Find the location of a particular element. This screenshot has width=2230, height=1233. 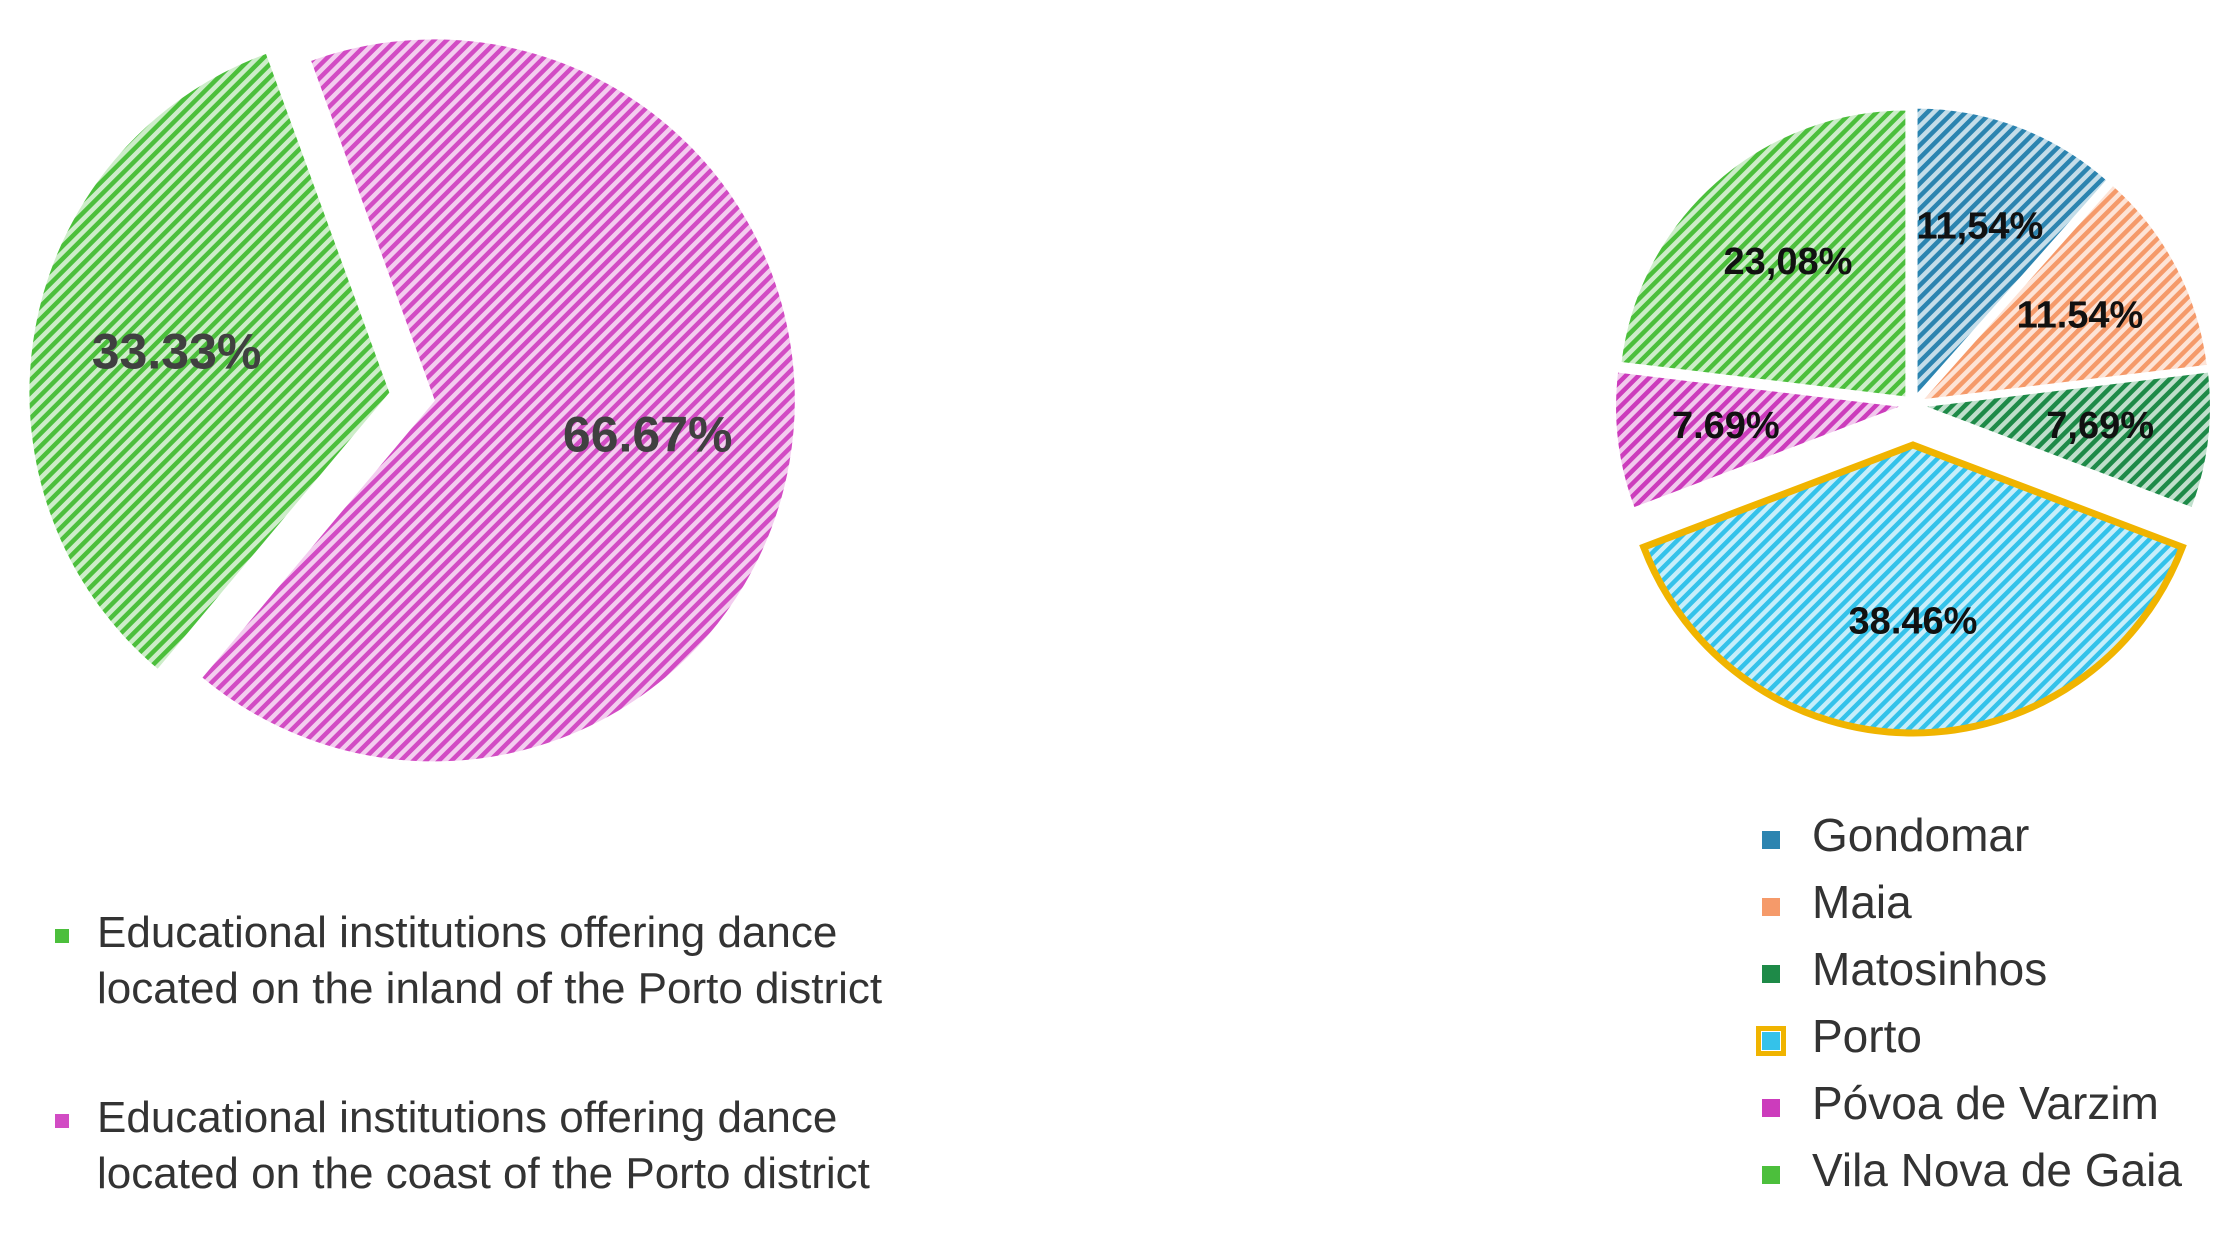

legend-label: Matosinhos is located at coordinates (1930, 969).